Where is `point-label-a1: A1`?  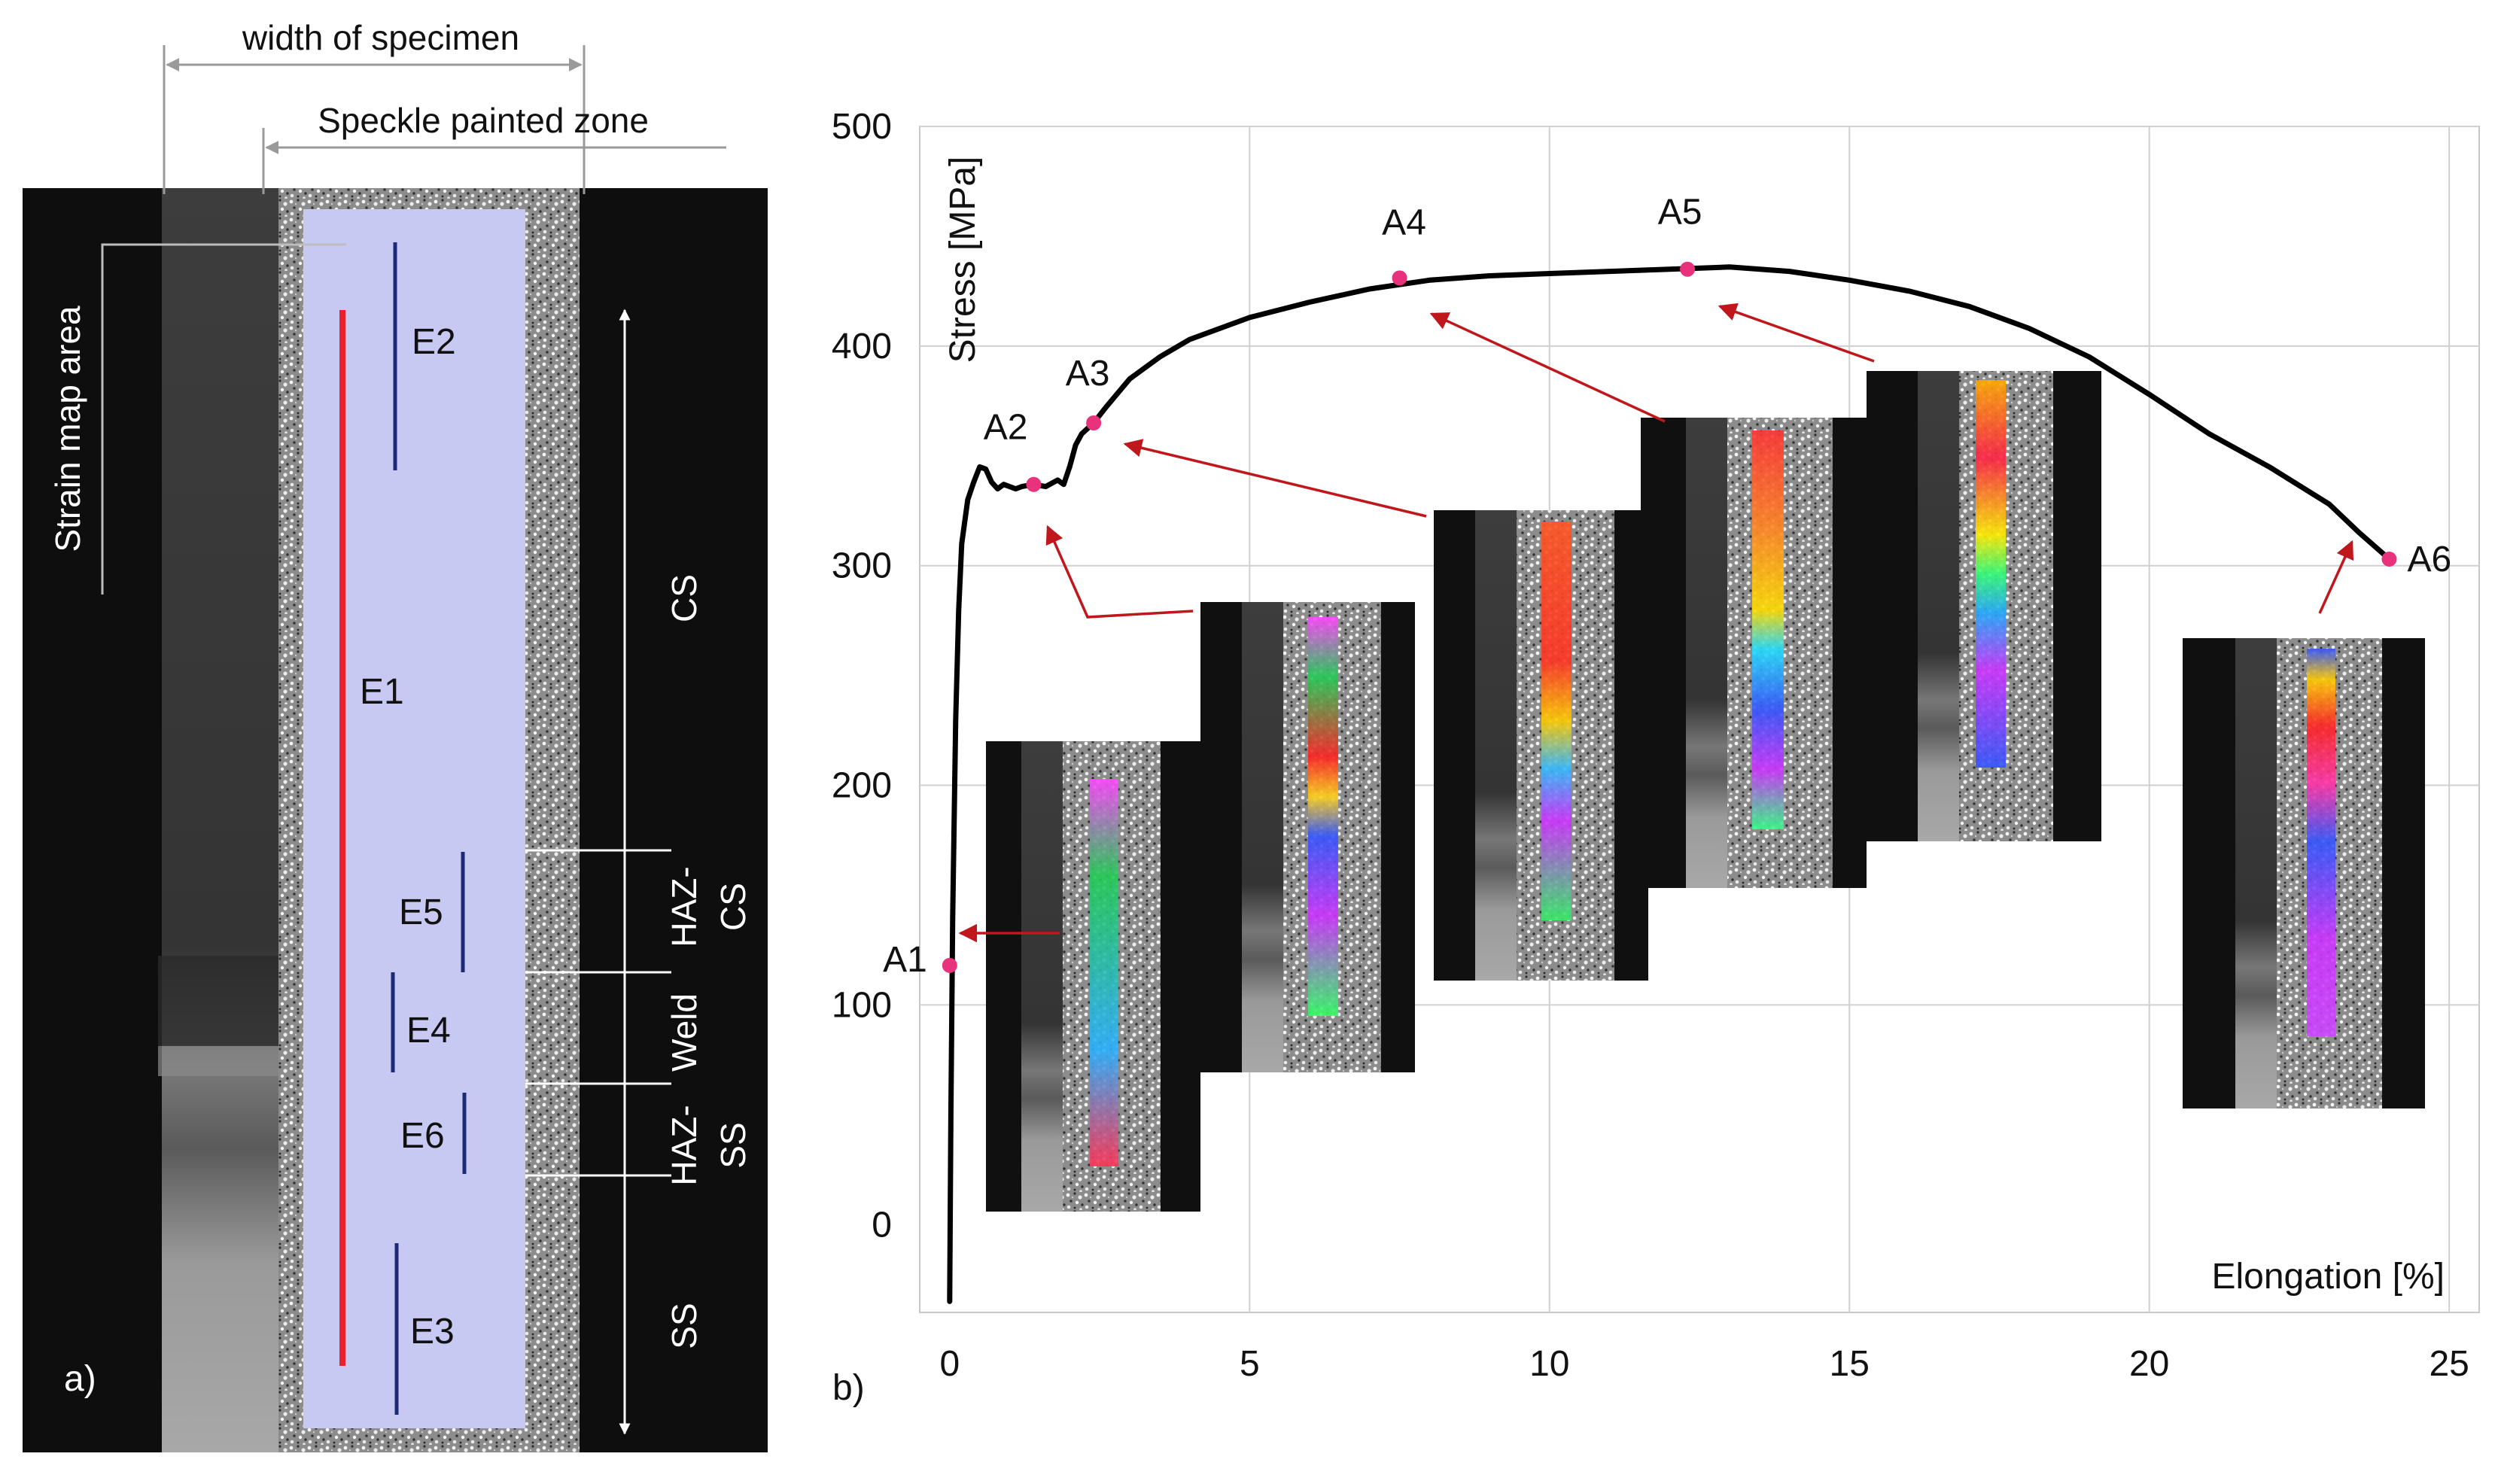 point-label-a1: A1 is located at coordinates (905, 960).